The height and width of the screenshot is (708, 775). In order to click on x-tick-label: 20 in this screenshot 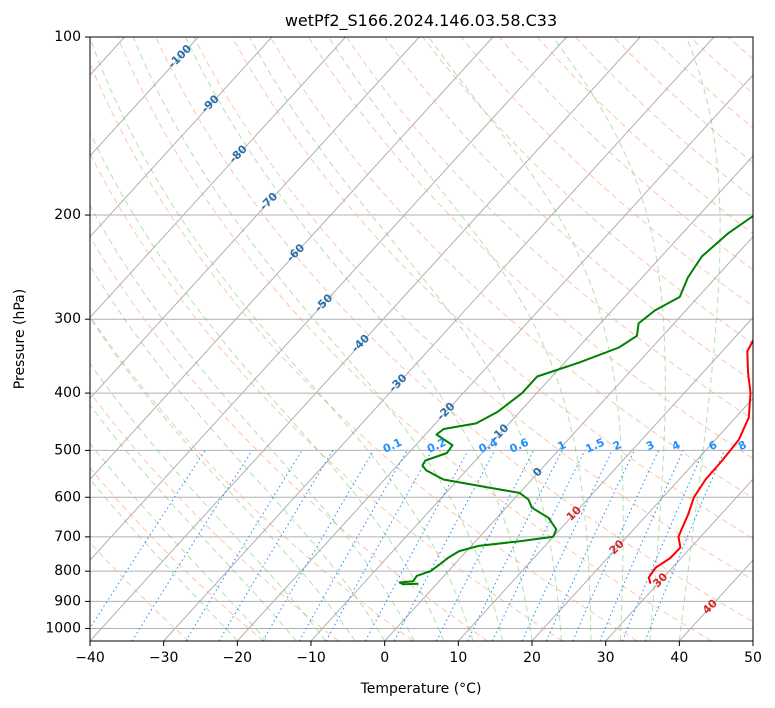, I will do `click(532, 658)`.